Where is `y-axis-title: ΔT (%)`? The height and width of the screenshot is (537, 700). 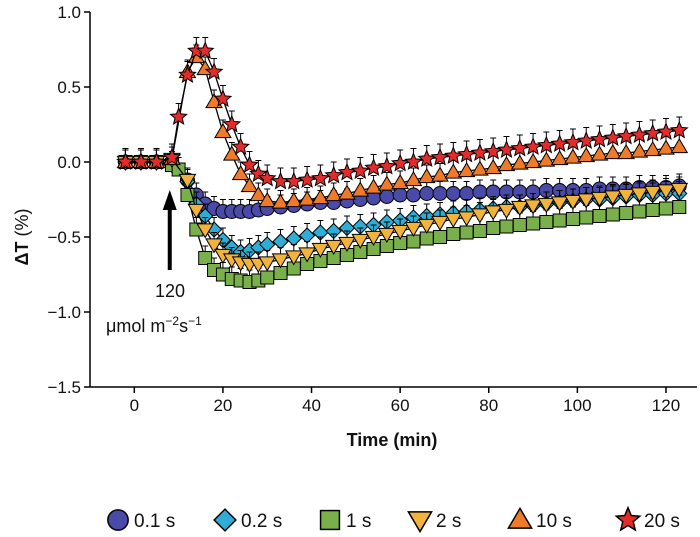 y-axis-title: ΔT (%) is located at coordinates (22, 237).